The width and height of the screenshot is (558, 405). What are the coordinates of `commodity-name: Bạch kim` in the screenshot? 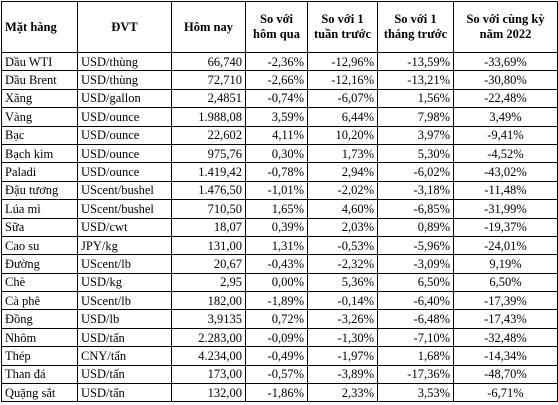 It's located at (39, 153).